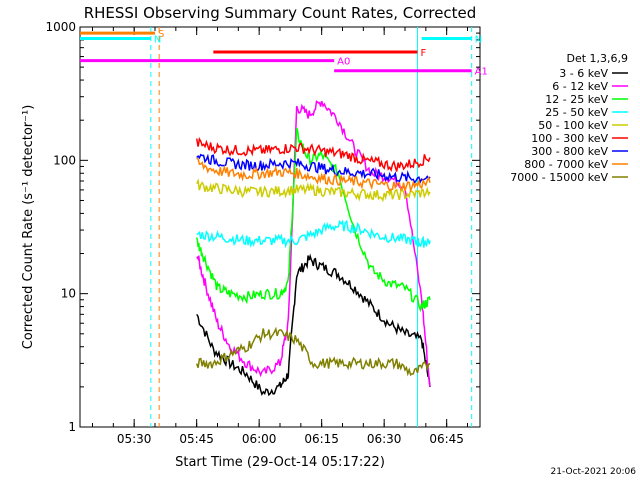 Image resolution: width=640 pixels, height=480 pixels. What do you see at coordinates (424, 53) in the screenshot?
I see `flag-label: F` at bounding box center [424, 53].